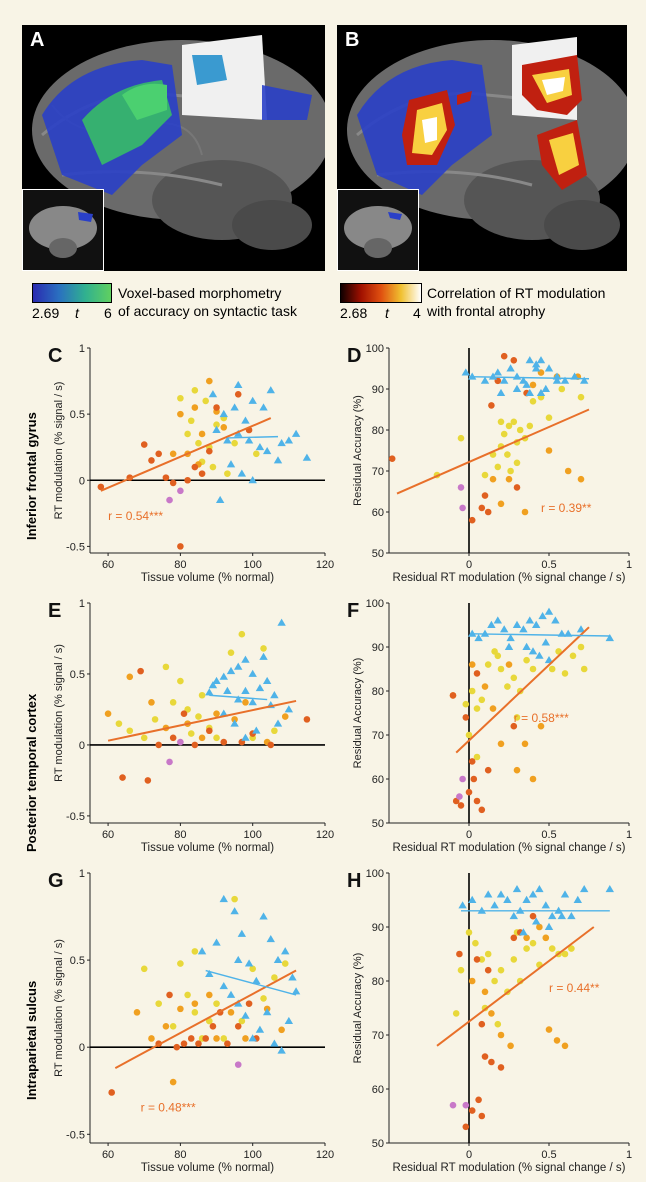 The image size is (646, 1182). What do you see at coordinates (387, 313) in the screenshot?
I see `colorbar-b-t: t` at bounding box center [387, 313].